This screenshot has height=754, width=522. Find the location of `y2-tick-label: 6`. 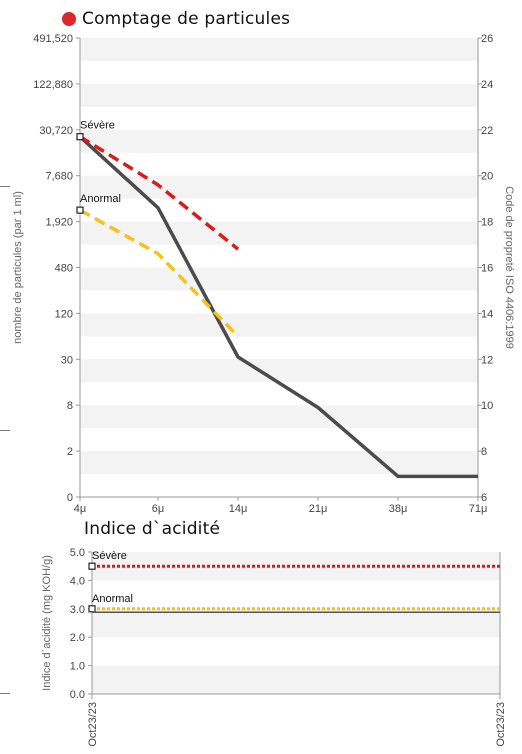

y2-tick-label: 6 is located at coordinates (484, 498).